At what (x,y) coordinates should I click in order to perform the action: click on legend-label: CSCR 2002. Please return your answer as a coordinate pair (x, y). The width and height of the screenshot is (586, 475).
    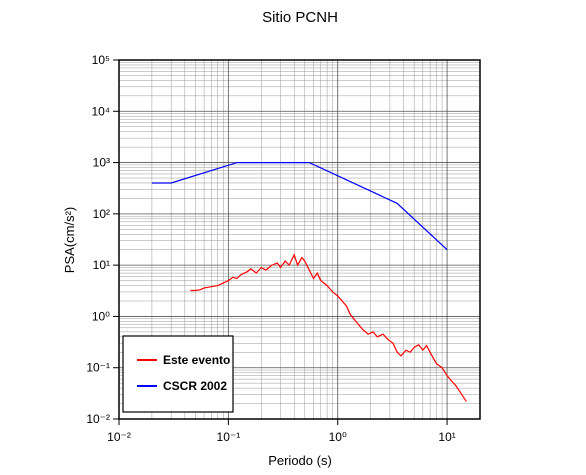
    Looking at the image, I should click on (195, 386).